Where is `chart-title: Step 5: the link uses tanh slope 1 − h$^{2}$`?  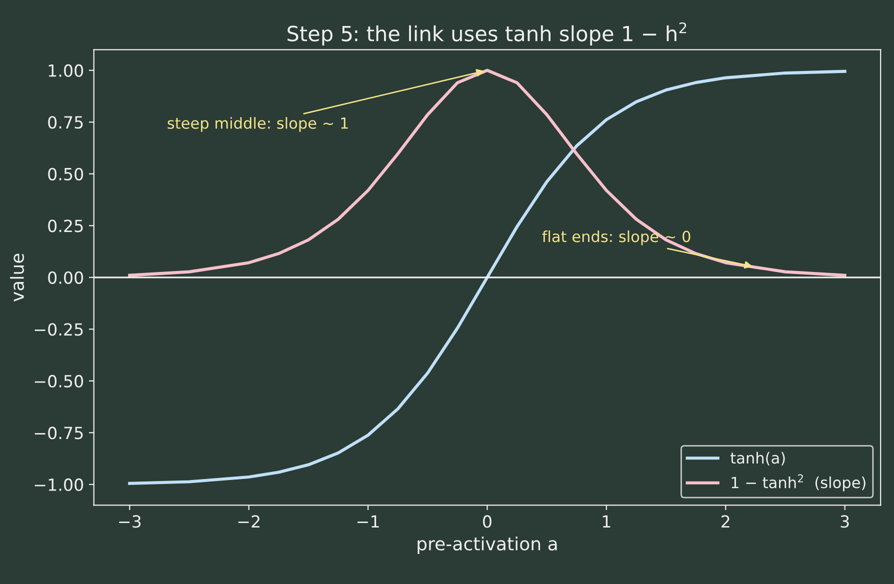
chart-title: Step 5: the link uses tanh slope 1 − h$^{2}$ is located at coordinates (487, 34).